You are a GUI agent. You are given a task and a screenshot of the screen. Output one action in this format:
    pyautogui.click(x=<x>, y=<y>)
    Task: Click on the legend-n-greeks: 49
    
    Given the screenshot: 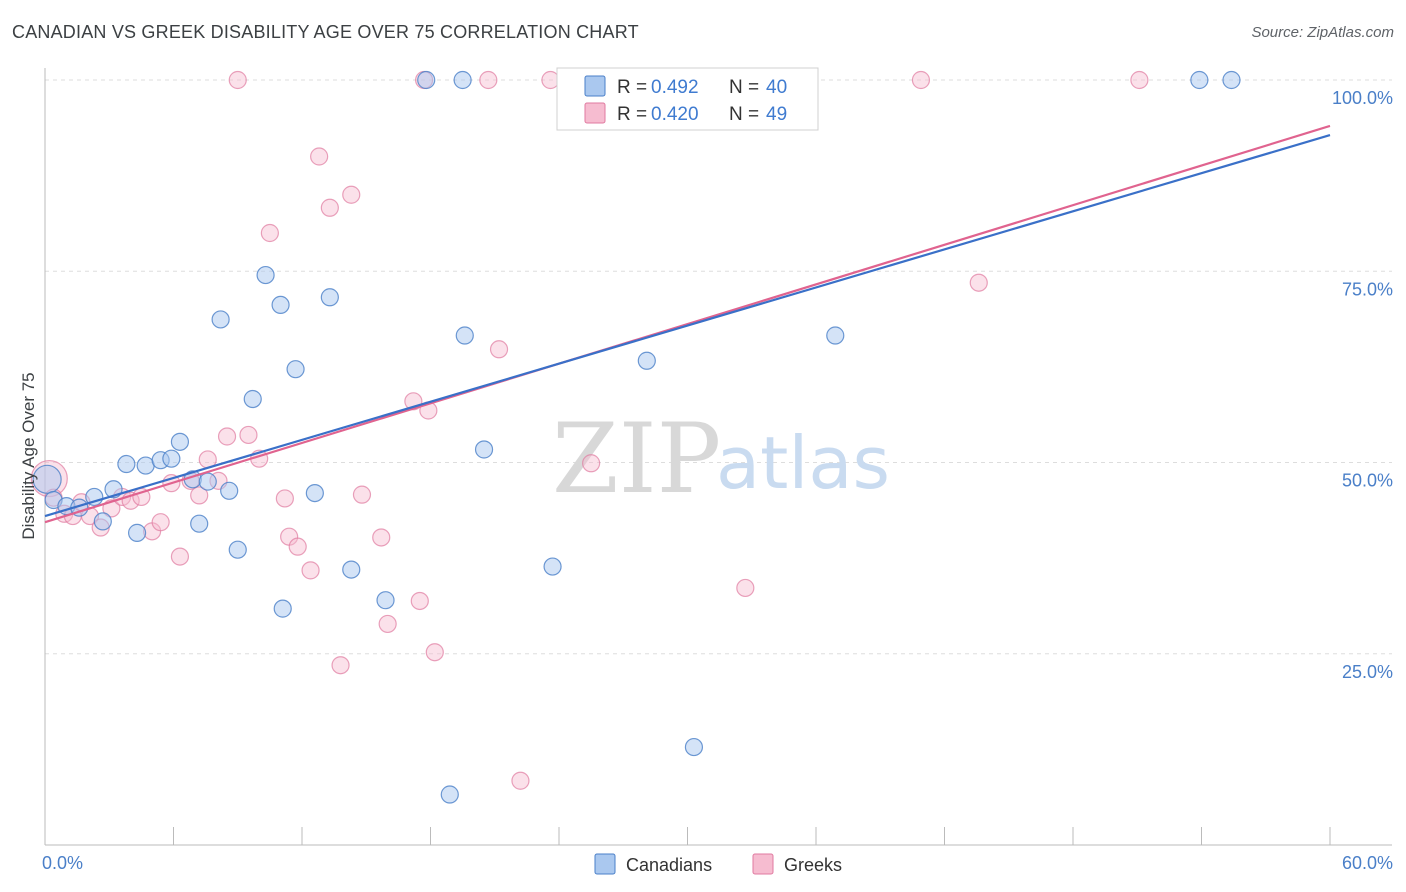 What is the action you would take?
    pyautogui.click(x=776, y=114)
    